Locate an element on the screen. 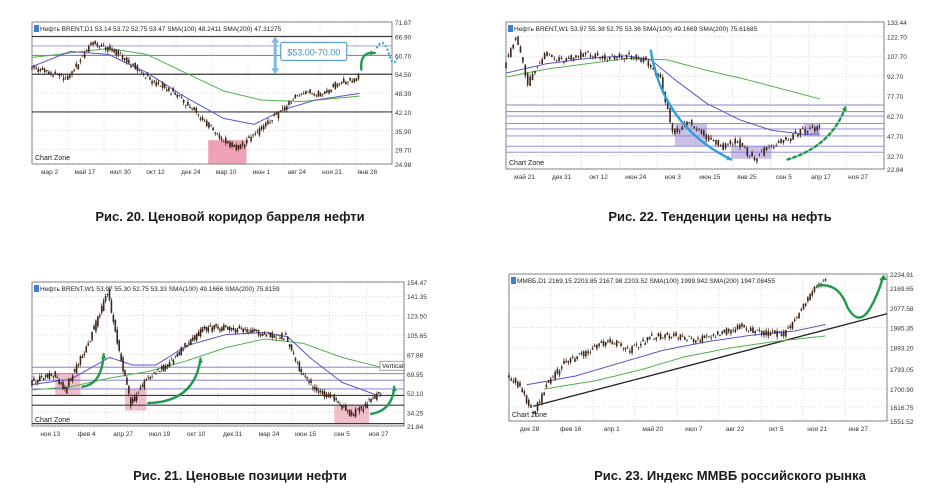 The width and height of the screenshot is (951, 499). sma200-line is located at coordinates (206, 364).